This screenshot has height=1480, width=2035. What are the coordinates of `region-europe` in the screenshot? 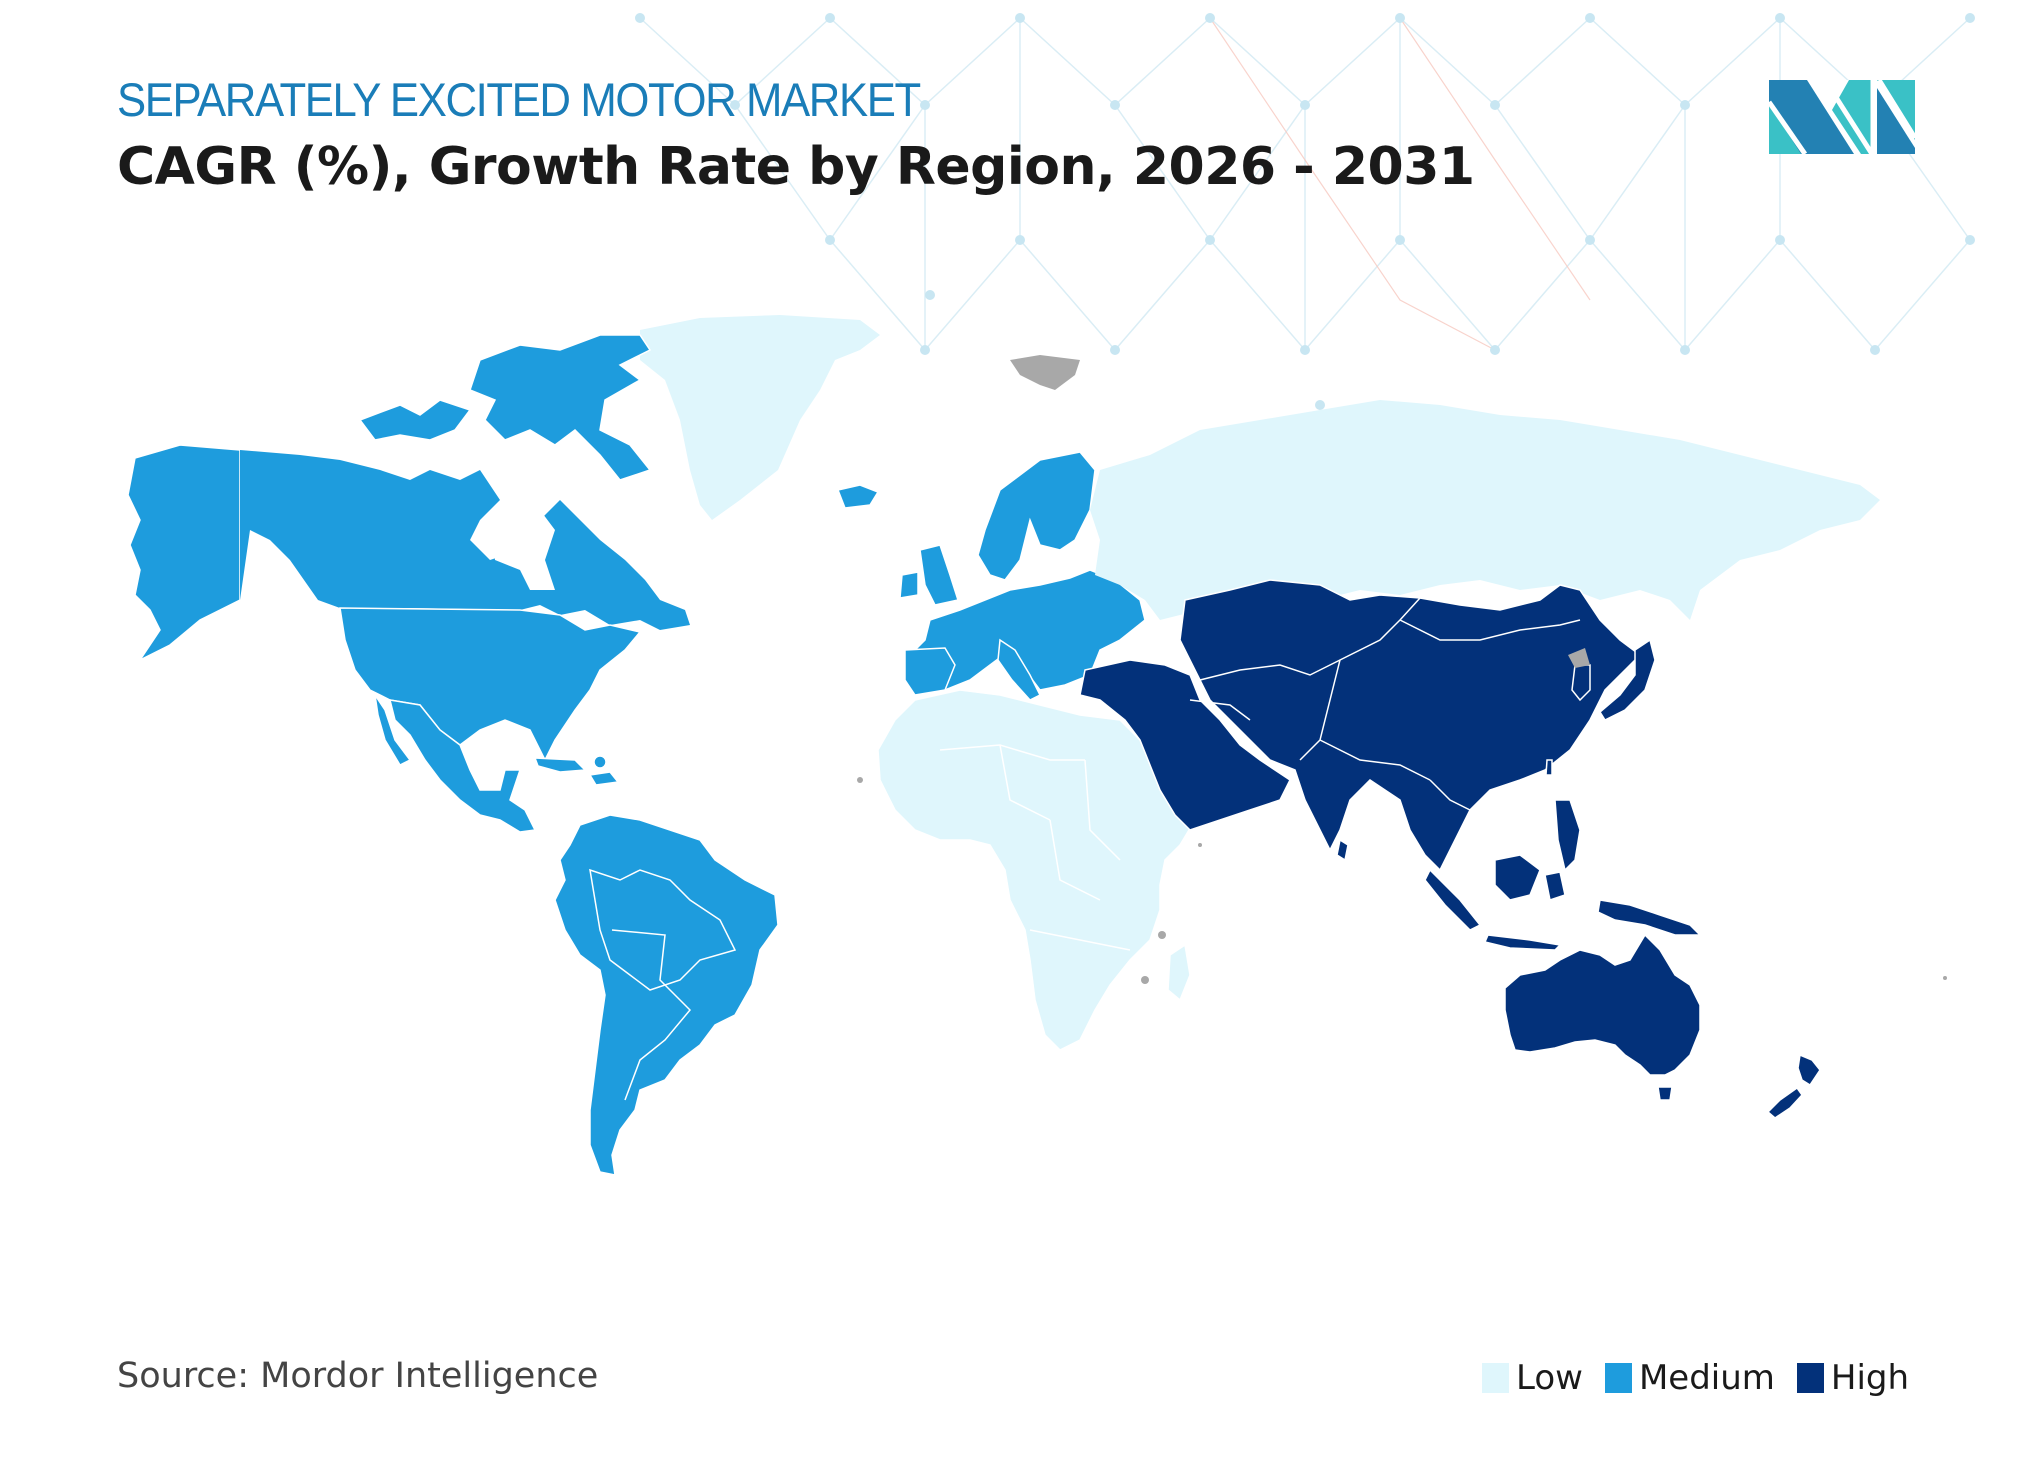 It's located at (991, 576).